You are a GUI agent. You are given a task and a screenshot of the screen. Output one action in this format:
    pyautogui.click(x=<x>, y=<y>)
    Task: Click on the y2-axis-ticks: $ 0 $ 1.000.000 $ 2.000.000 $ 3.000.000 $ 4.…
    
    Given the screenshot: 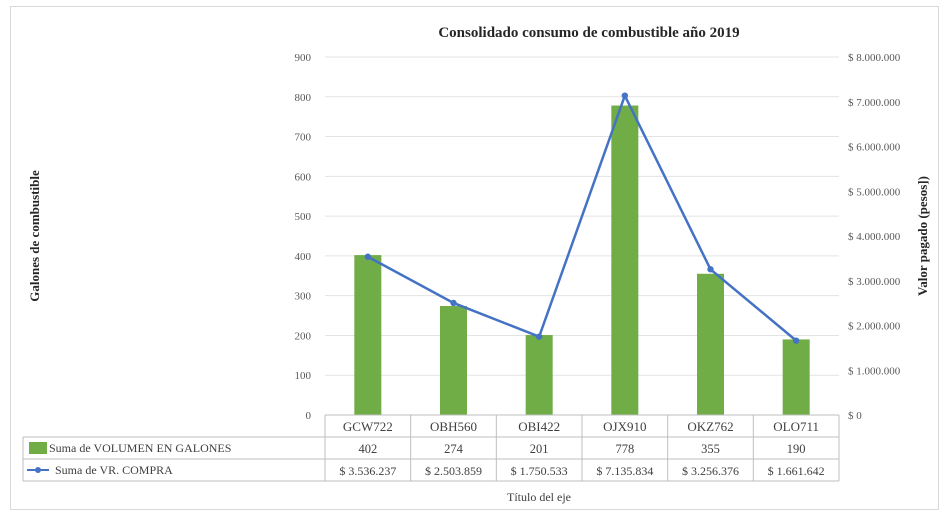 What is the action you would take?
    pyautogui.click(x=874, y=237)
    